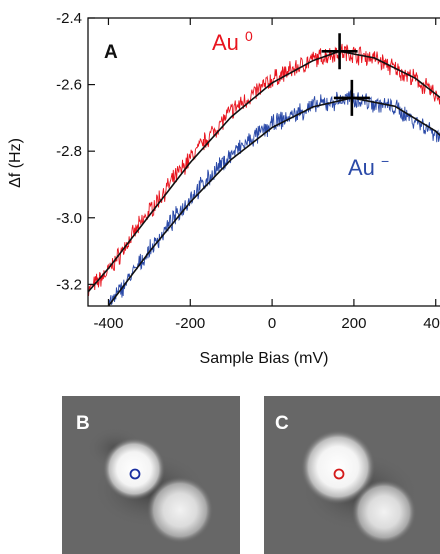 The height and width of the screenshot is (554, 440). Describe the element at coordinates (353, 323) in the screenshot. I see `x-tick-label: 200` at that location.